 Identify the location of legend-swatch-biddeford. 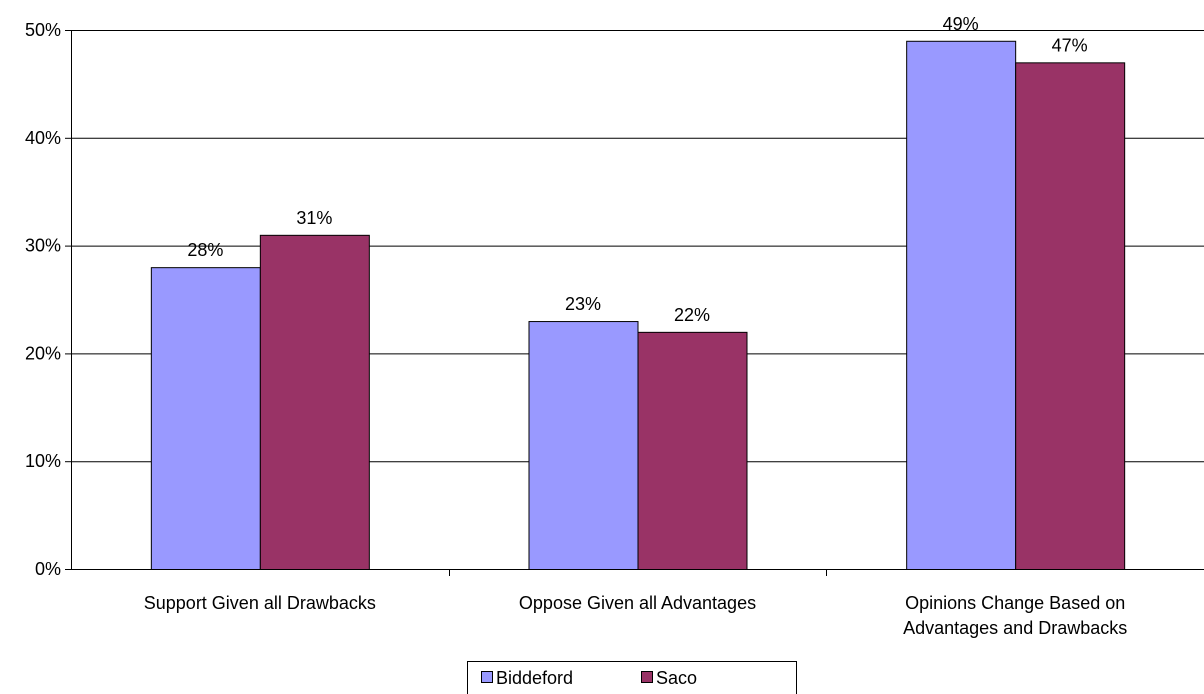
(487, 677).